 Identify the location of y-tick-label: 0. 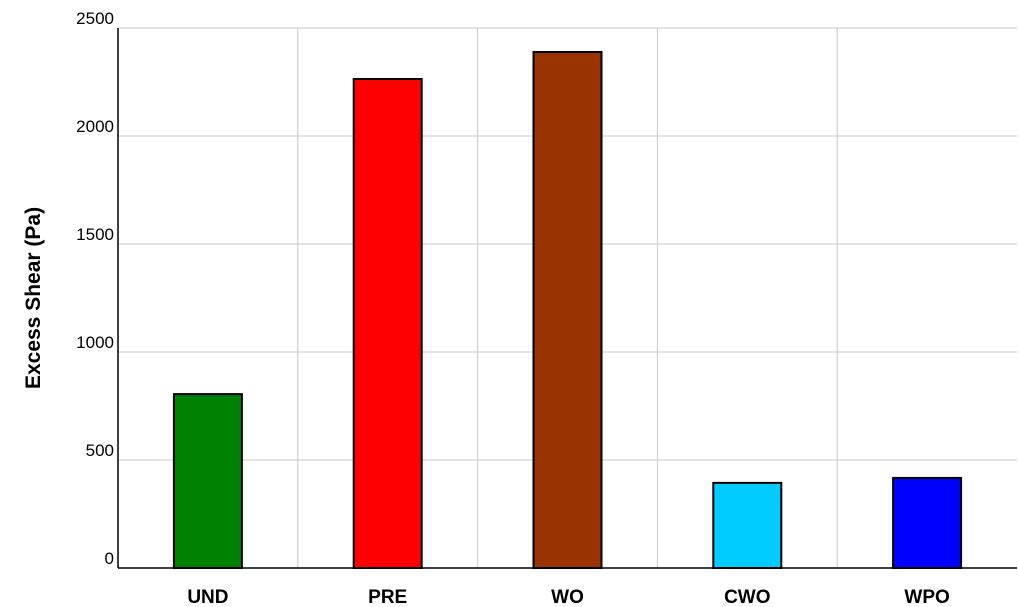
(109, 558).